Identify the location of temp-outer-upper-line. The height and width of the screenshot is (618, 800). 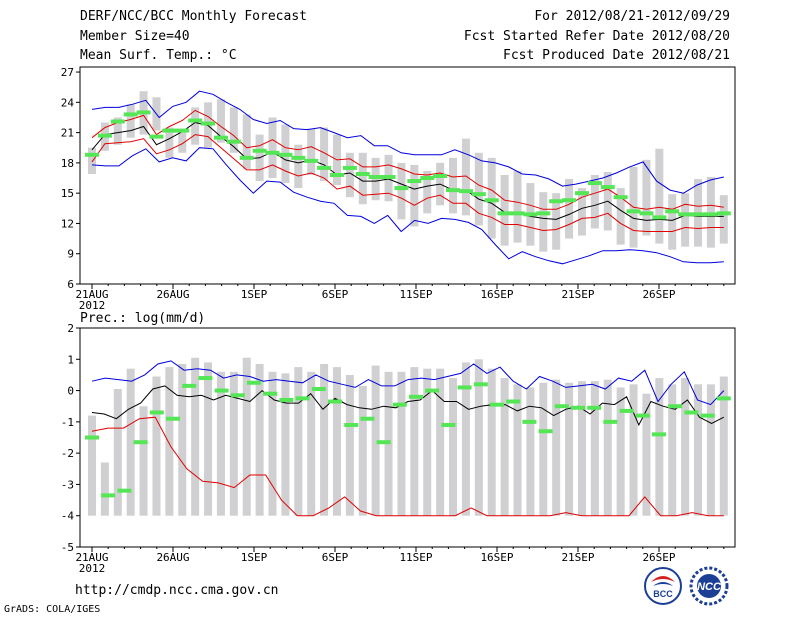
(407, 142).